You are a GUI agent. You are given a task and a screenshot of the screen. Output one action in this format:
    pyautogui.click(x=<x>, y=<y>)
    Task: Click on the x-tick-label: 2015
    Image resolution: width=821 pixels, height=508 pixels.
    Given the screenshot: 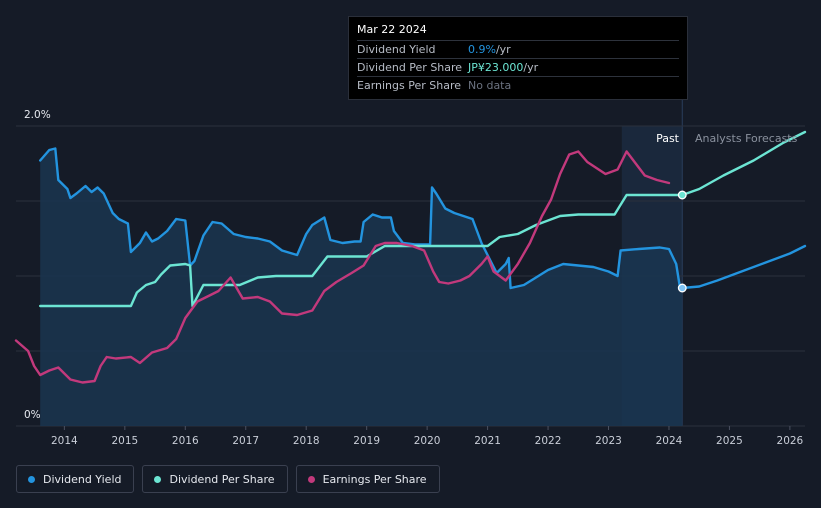 What is the action you would take?
    pyautogui.click(x=124, y=441)
    